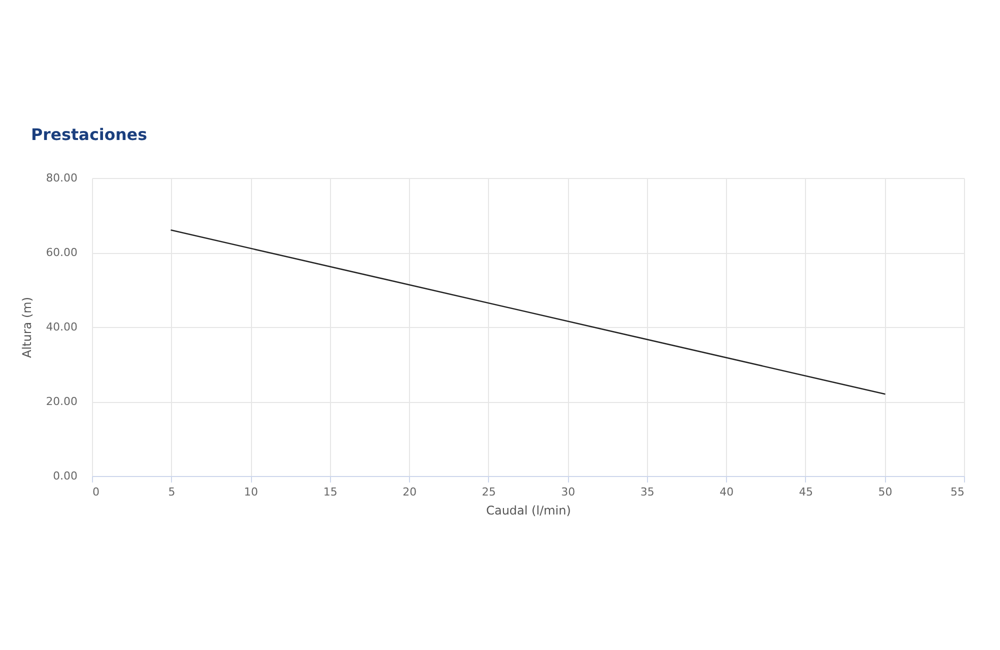  Describe the element at coordinates (568, 492) in the screenshot. I see `x-tick-label: 30` at that location.